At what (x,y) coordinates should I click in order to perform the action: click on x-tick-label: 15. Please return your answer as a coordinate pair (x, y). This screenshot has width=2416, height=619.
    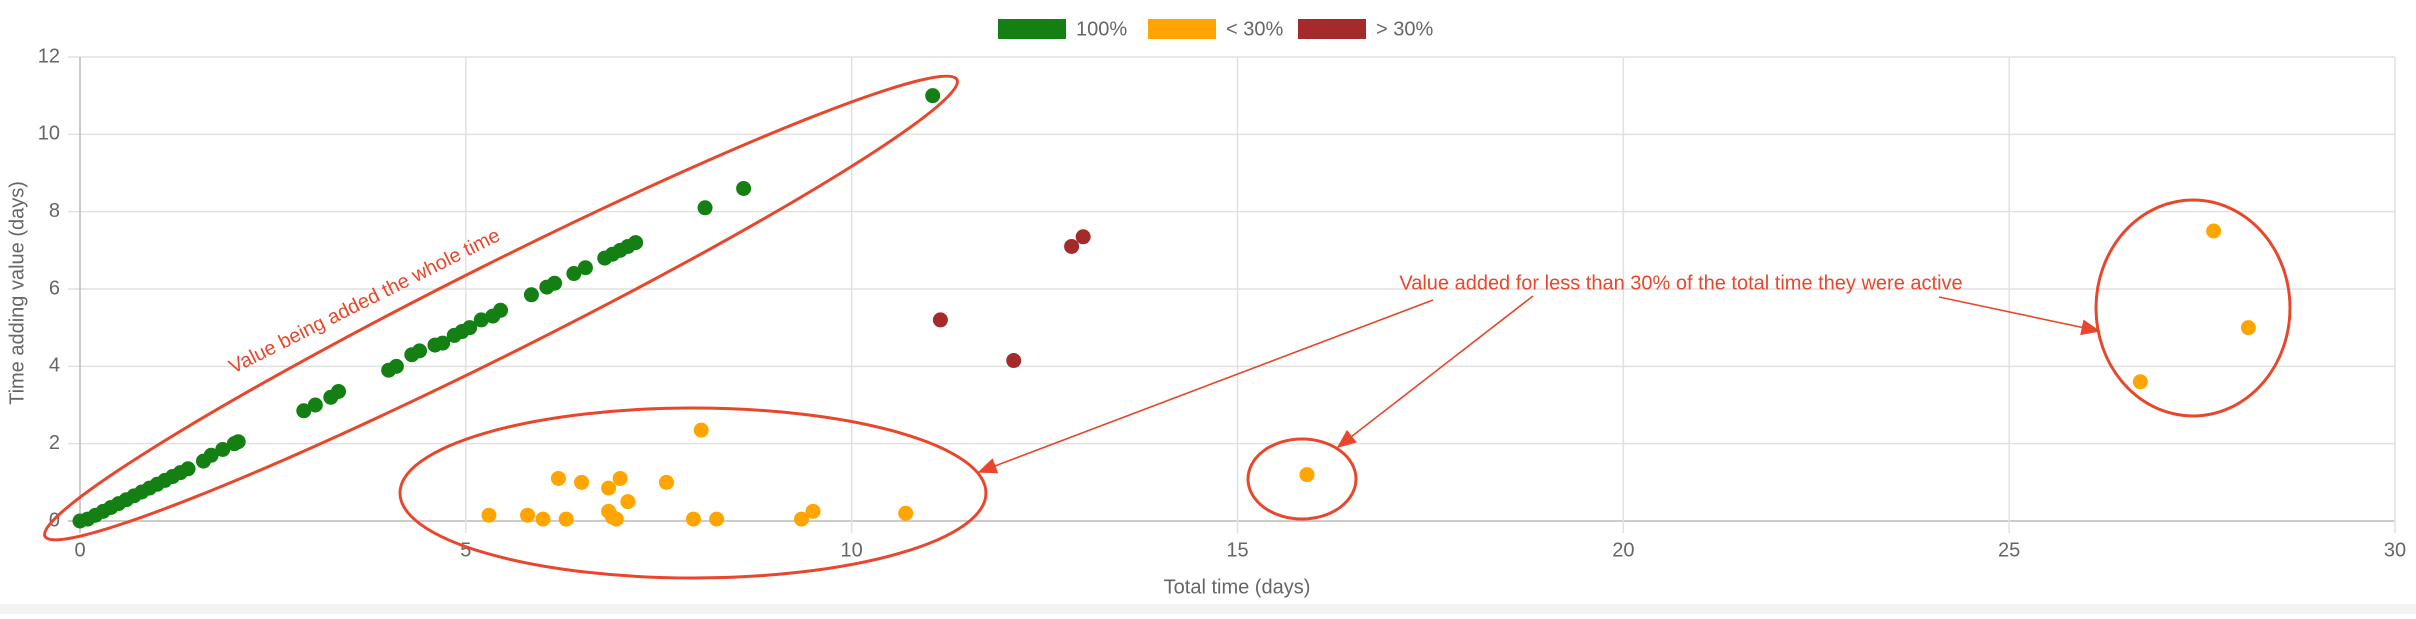
    Looking at the image, I should click on (1237, 550).